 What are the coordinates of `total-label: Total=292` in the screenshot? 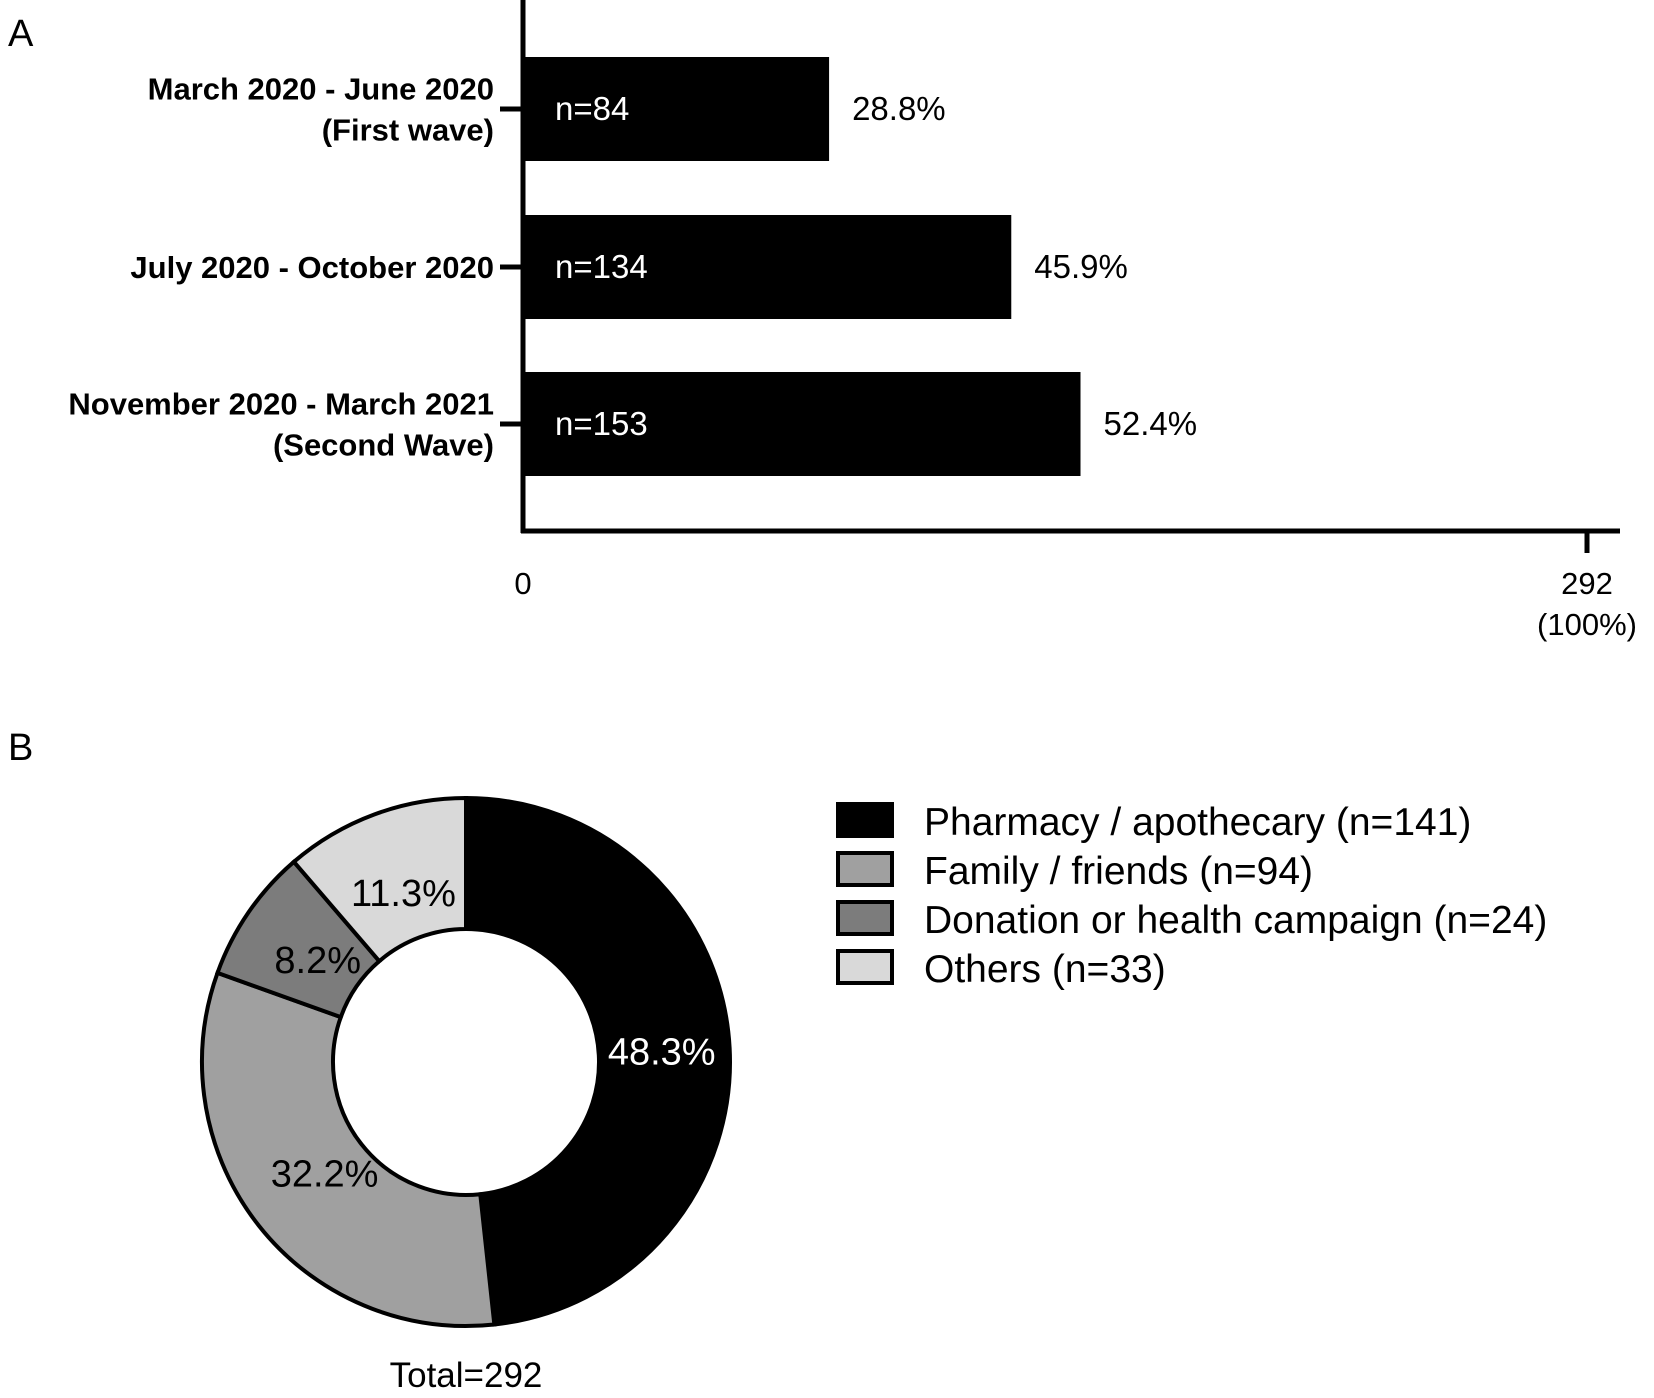 It's located at (466, 1375).